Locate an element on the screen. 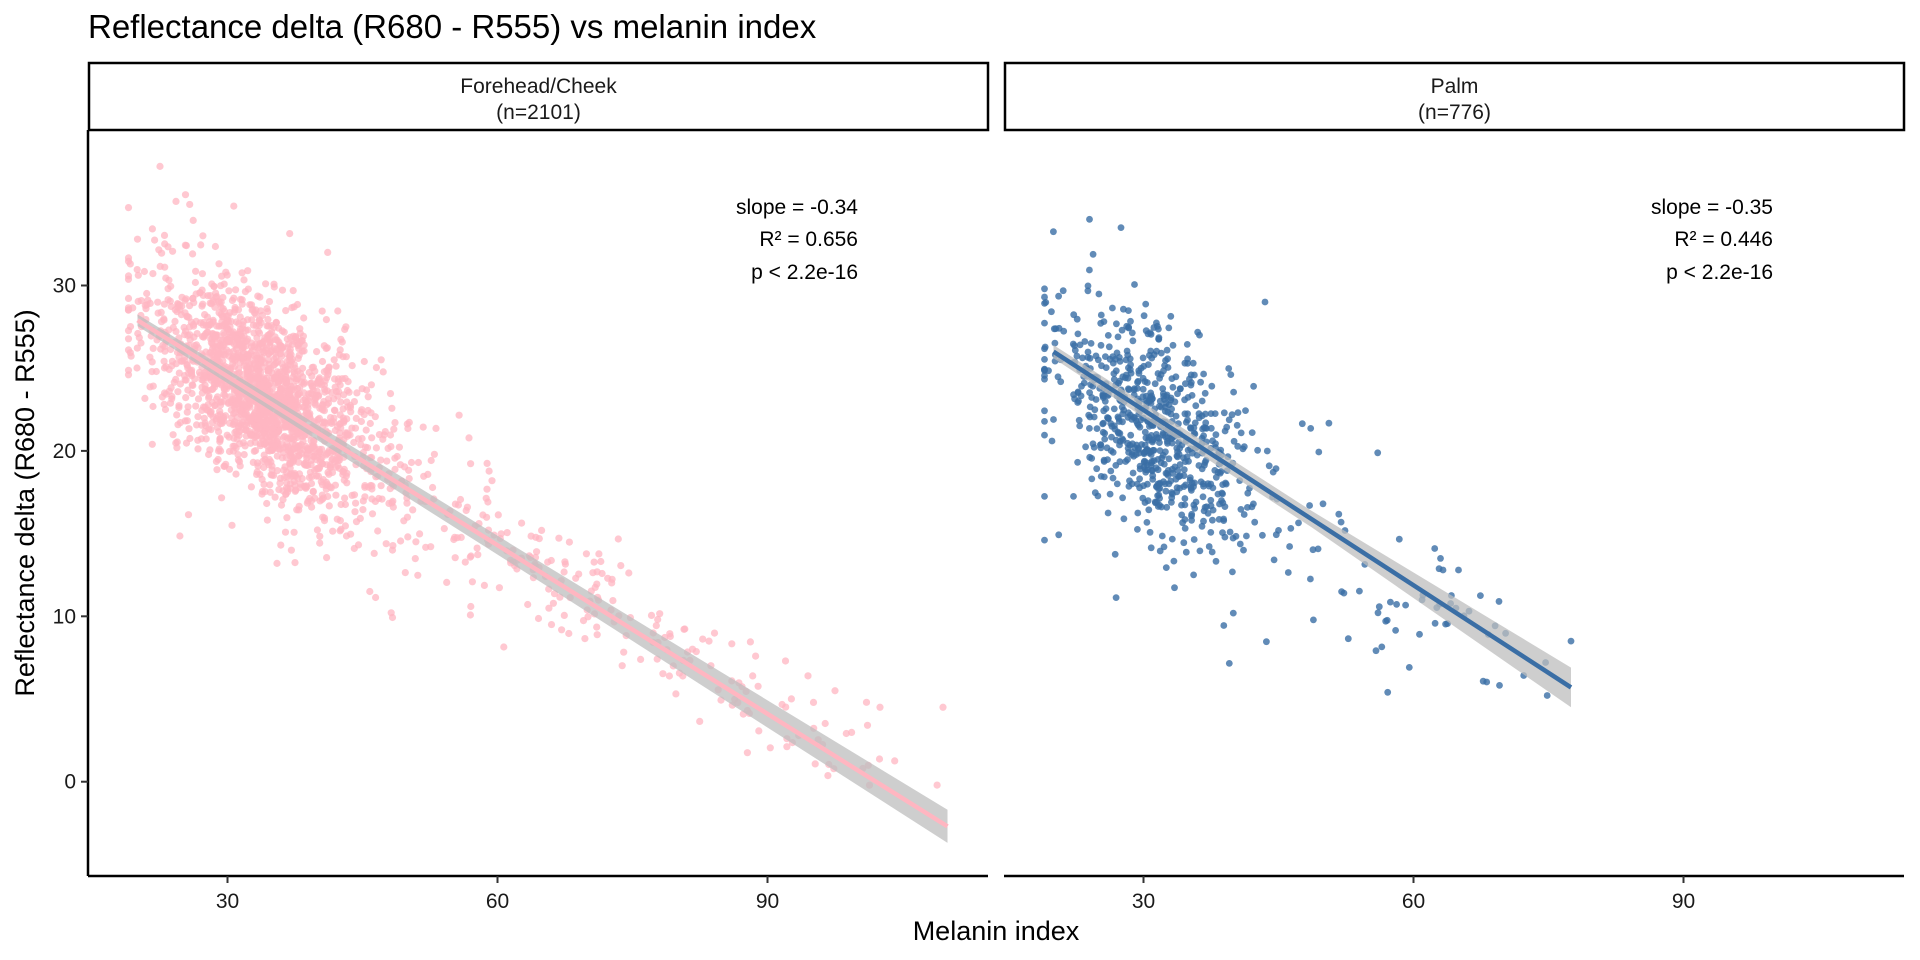 The image size is (1920, 960). y-axis-title: Reflectance delta (R680 - R555) is located at coordinates (25, 502).